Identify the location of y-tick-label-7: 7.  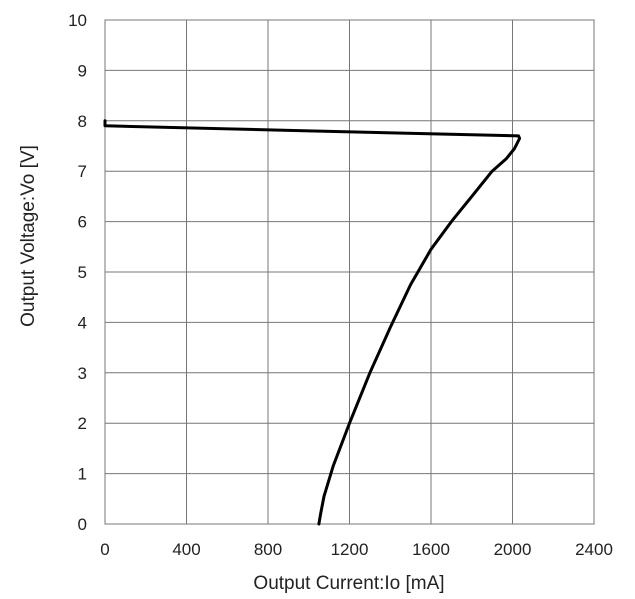
(82, 171).